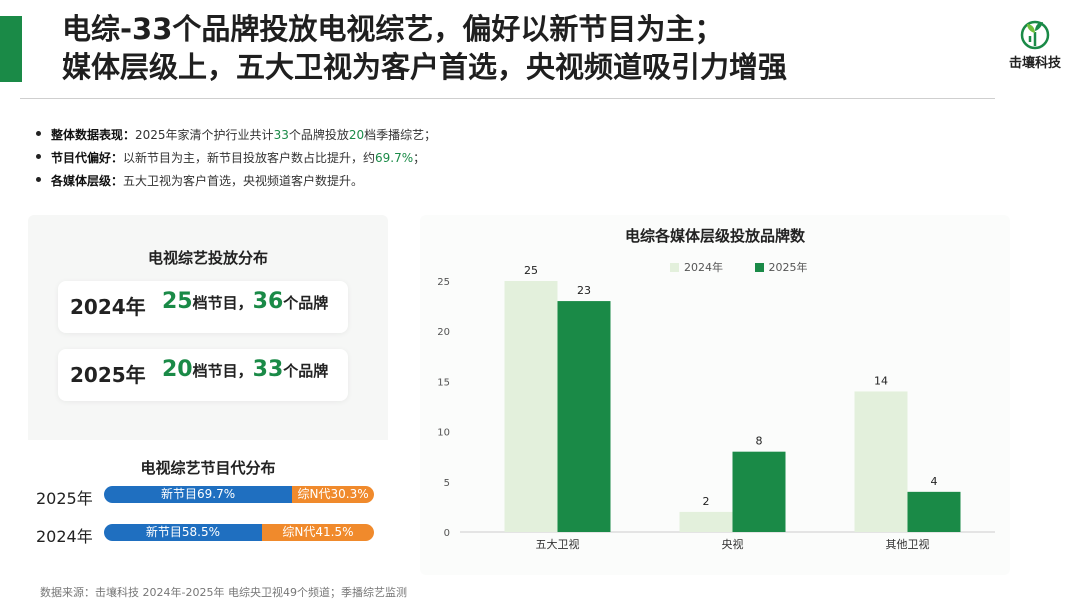  Describe the element at coordinates (447, 533) in the screenshot. I see `y-tick-label: 0` at that location.